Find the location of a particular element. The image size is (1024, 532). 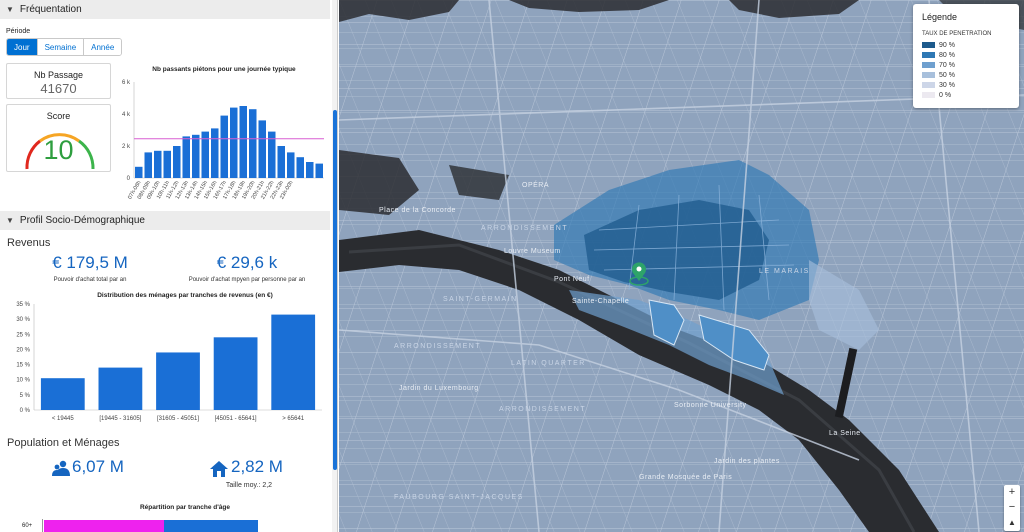

y-tick-label: 0 % is located at coordinates (25, 411).